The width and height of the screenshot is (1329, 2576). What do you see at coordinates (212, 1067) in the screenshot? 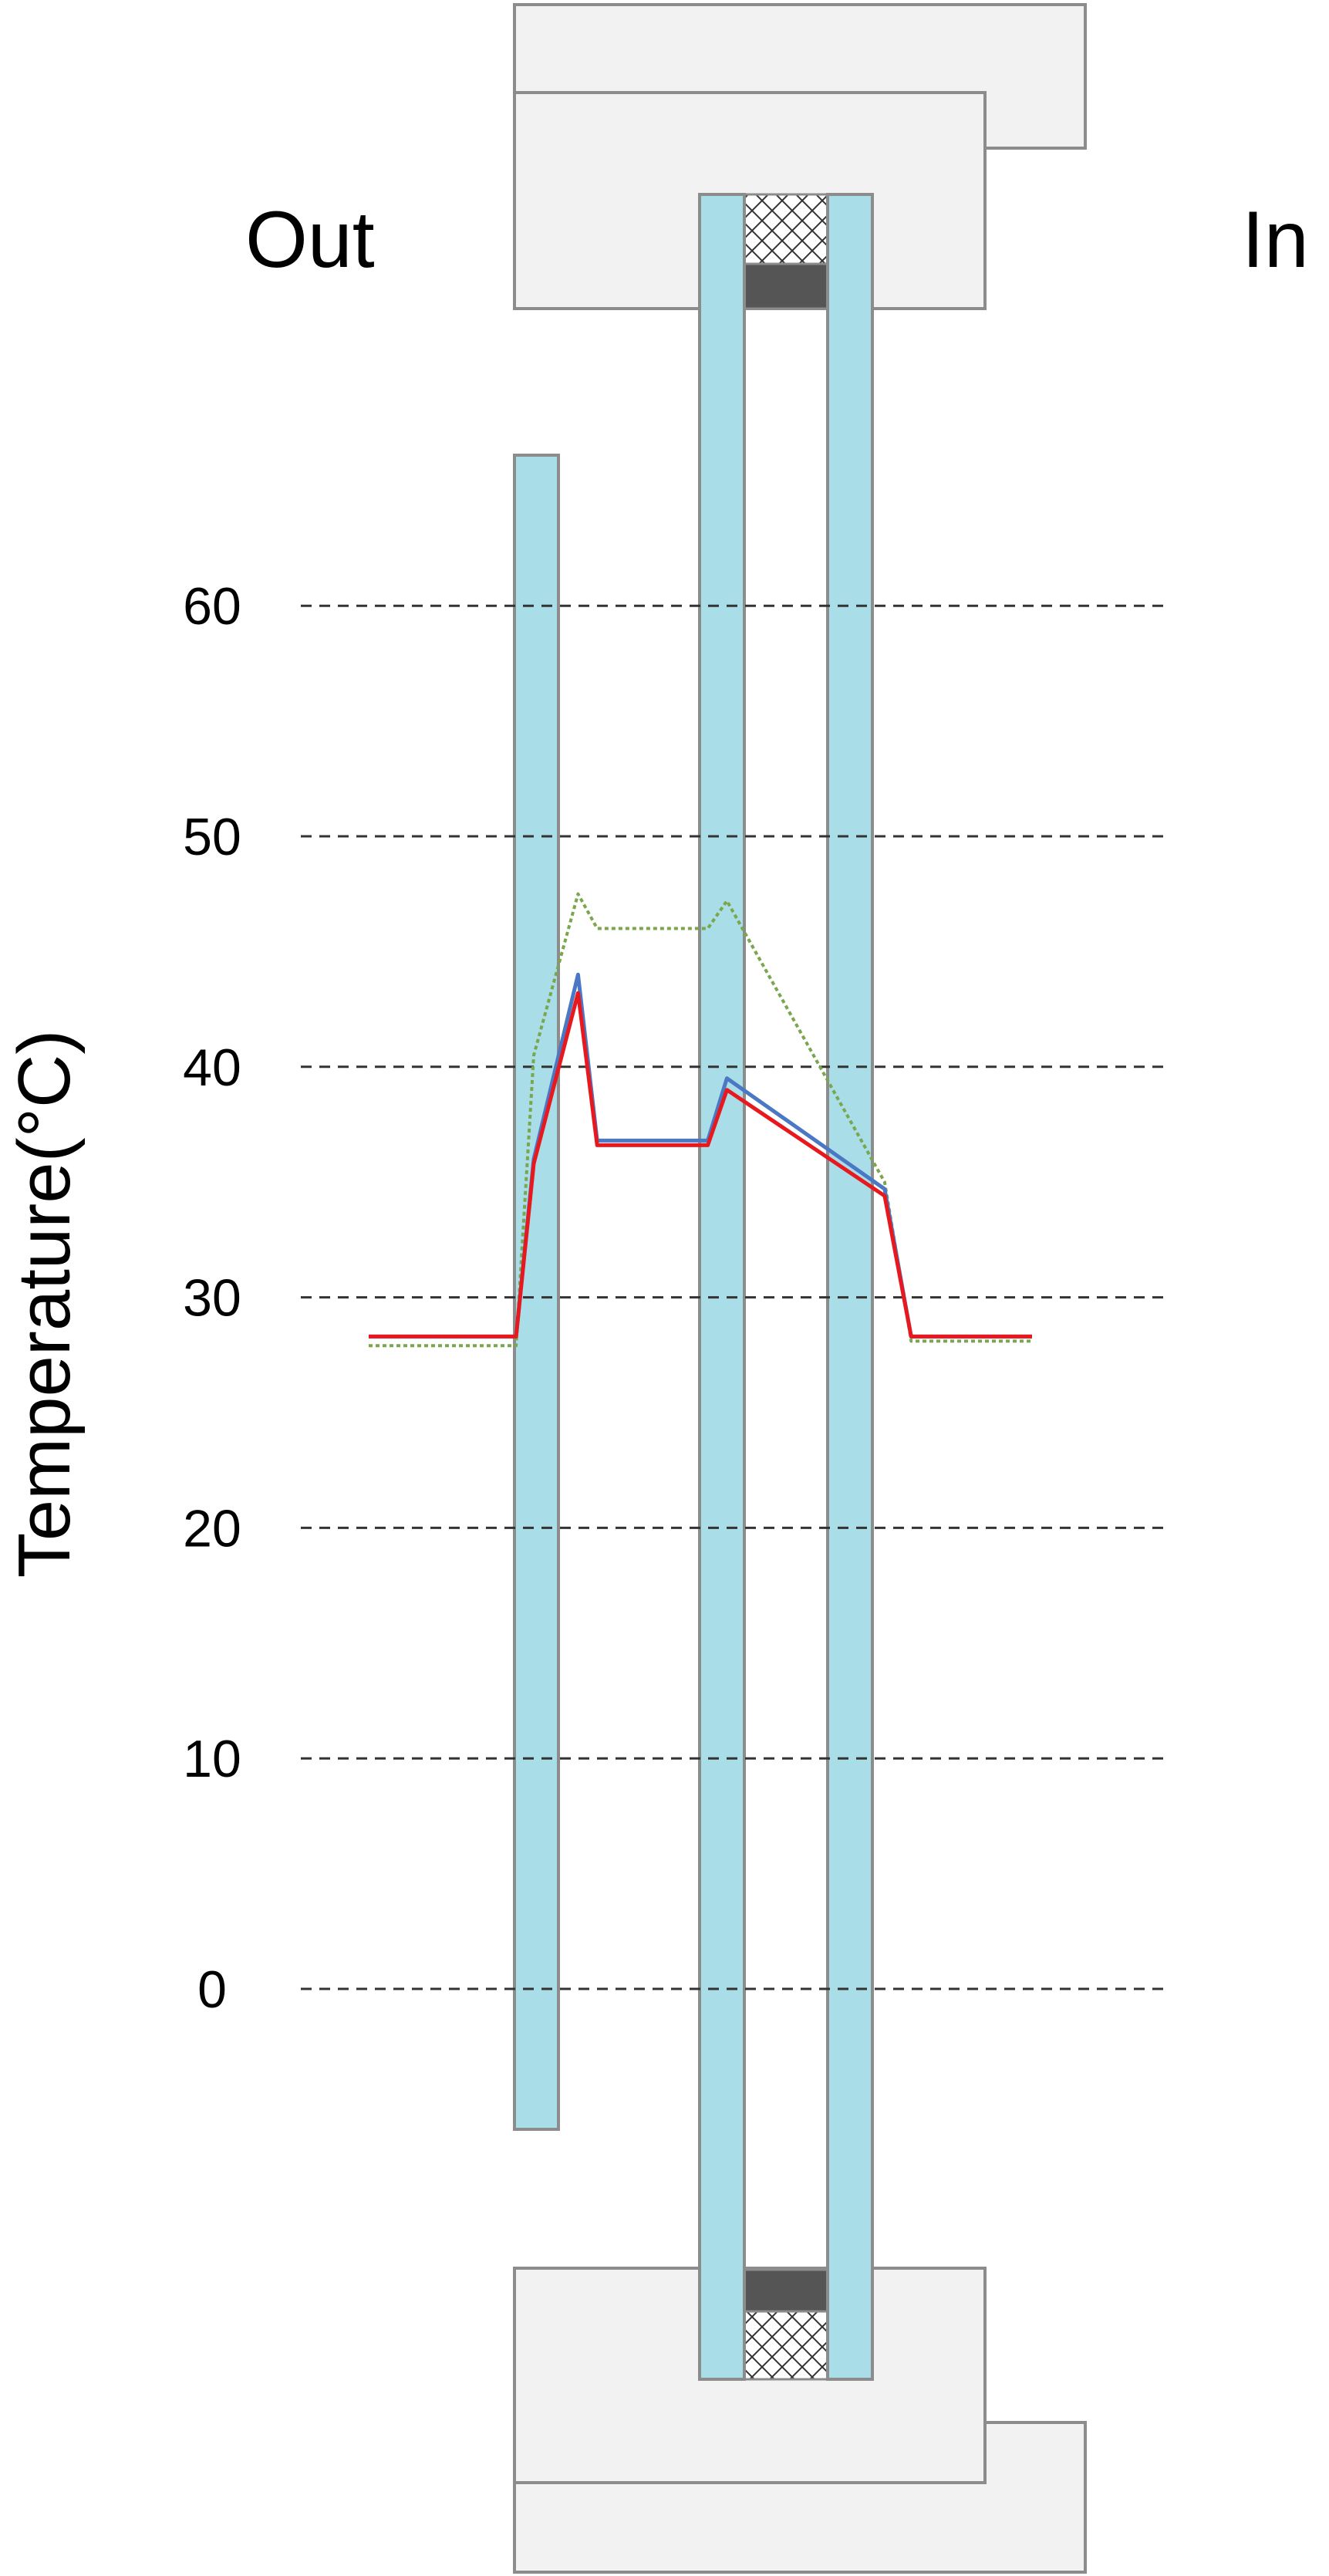
I see `y-tick-label-40: 40` at bounding box center [212, 1067].